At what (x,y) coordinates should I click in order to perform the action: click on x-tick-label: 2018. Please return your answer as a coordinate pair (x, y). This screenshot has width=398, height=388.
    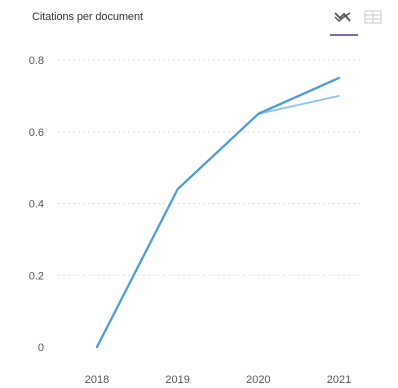
    Looking at the image, I should click on (97, 380).